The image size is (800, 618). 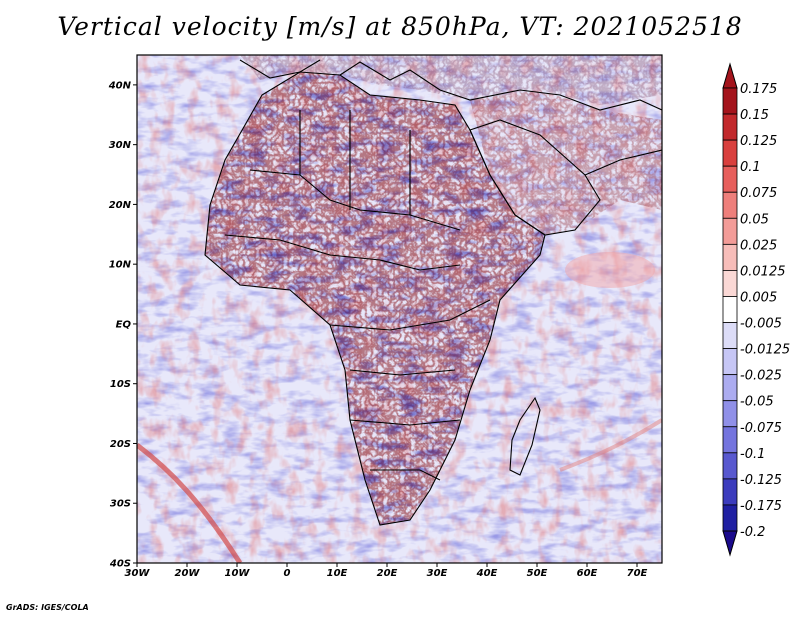 What do you see at coordinates (287, 573) in the screenshot?
I see `lon-tick-label: 0` at bounding box center [287, 573].